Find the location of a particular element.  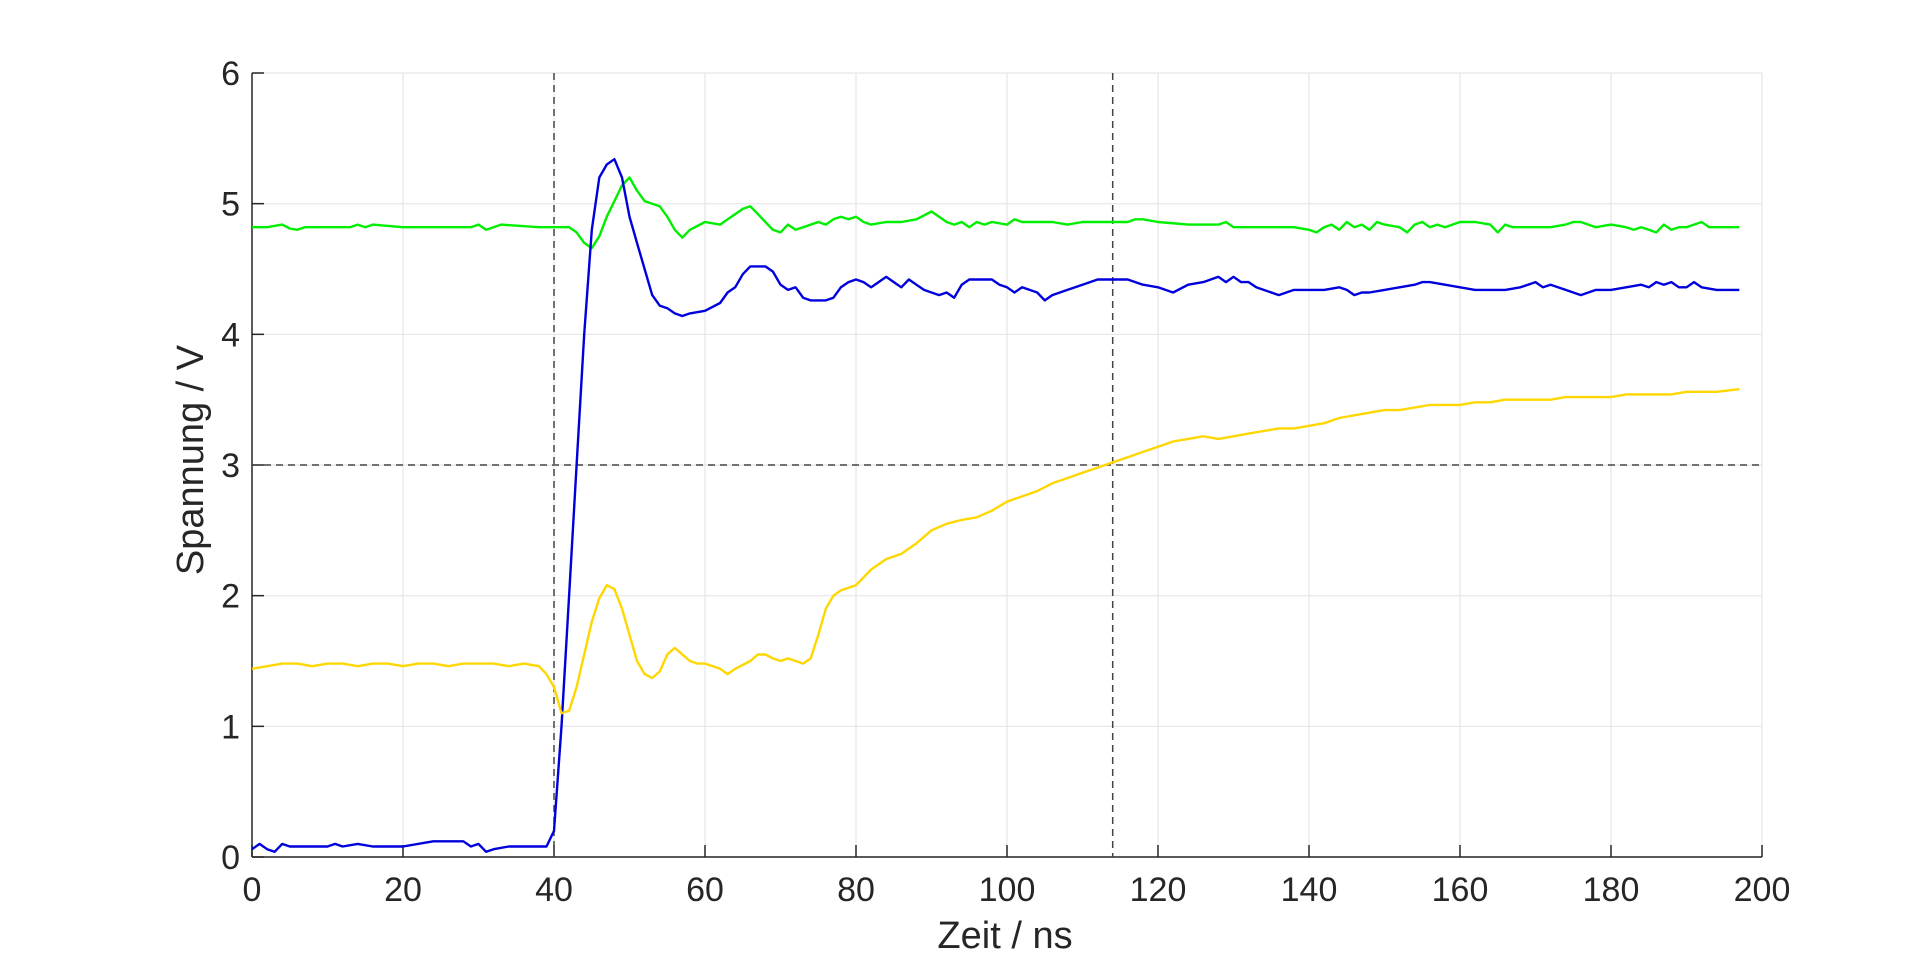

x-tick-label: 140 is located at coordinates (1309, 890).